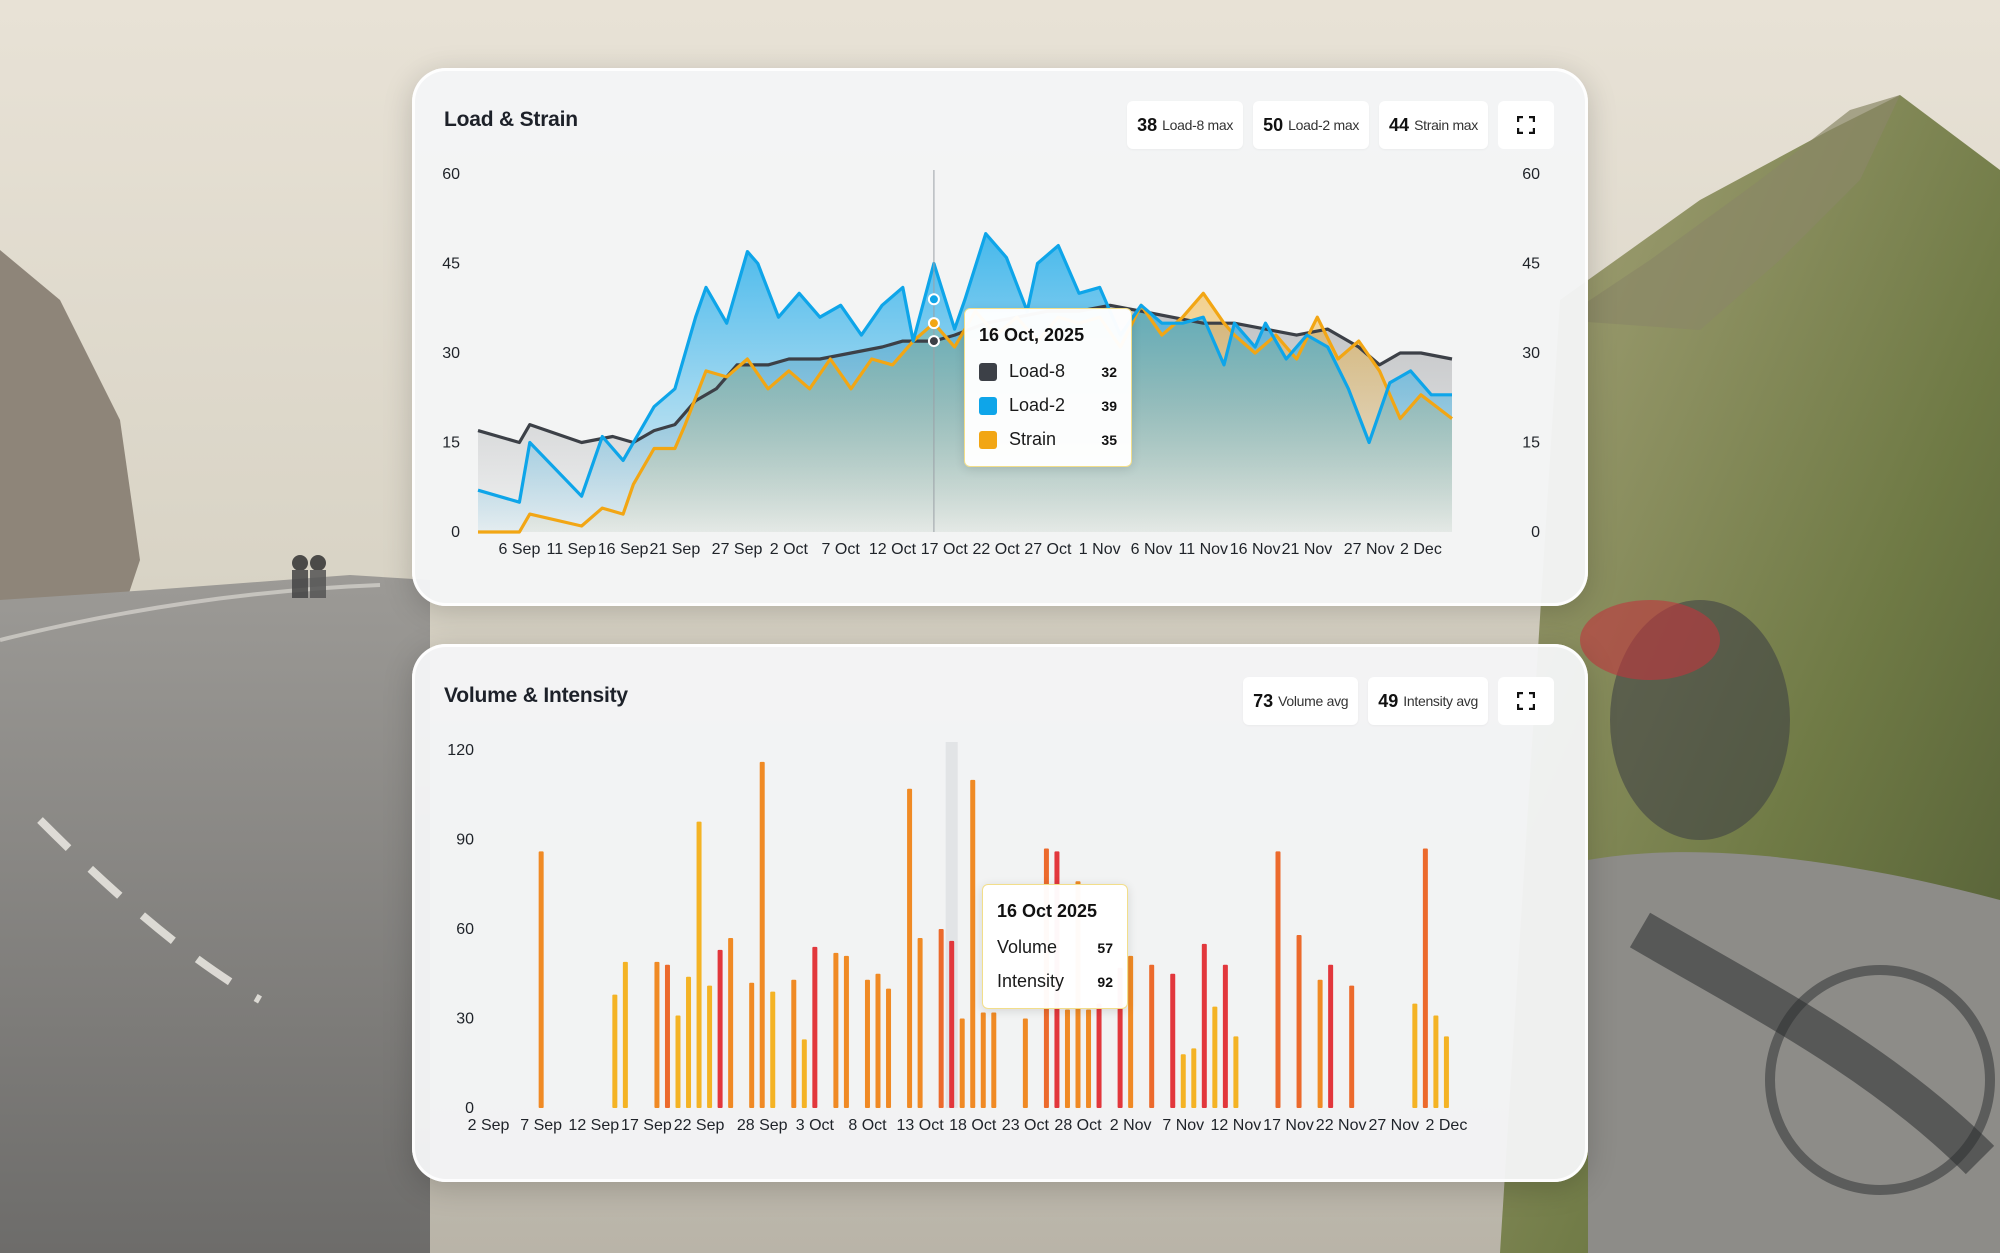 This screenshot has height=1253, width=2000. What do you see at coordinates (762, 1125) in the screenshot?
I see `x-tick-label: 28 Sep` at bounding box center [762, 1125].